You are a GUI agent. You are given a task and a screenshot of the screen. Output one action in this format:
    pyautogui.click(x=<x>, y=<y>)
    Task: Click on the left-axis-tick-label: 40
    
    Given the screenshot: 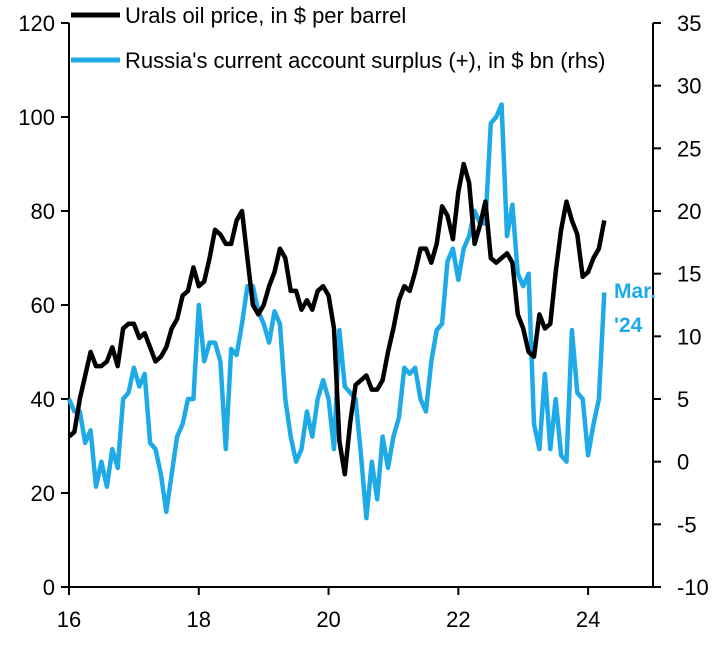 What is the action you would take?
    pyautogui.click(x=43, y=399)
    